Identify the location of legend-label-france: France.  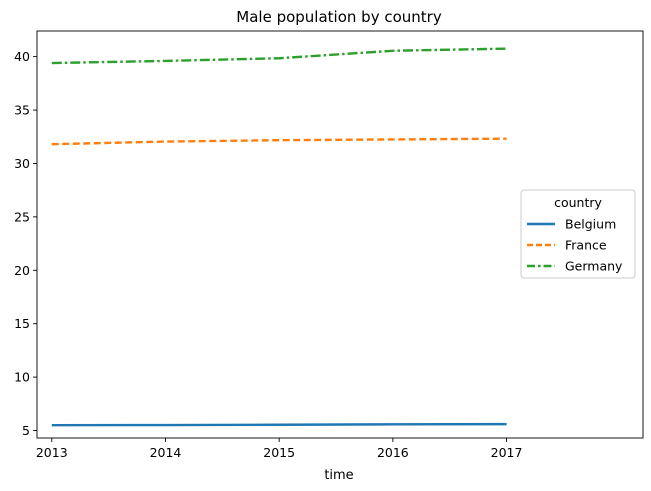
(586, 245).